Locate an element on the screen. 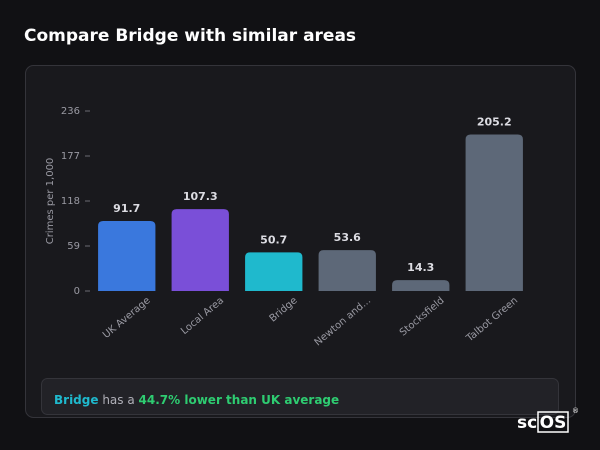  logo-prefix: sc is located at coordinates (527, 423).